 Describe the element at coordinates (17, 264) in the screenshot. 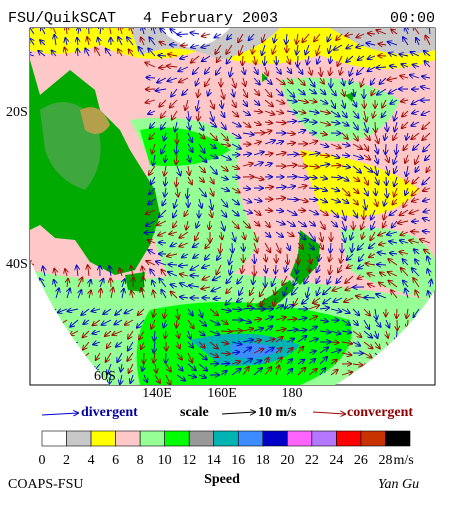

I see `lat-label: 40S` at that location.